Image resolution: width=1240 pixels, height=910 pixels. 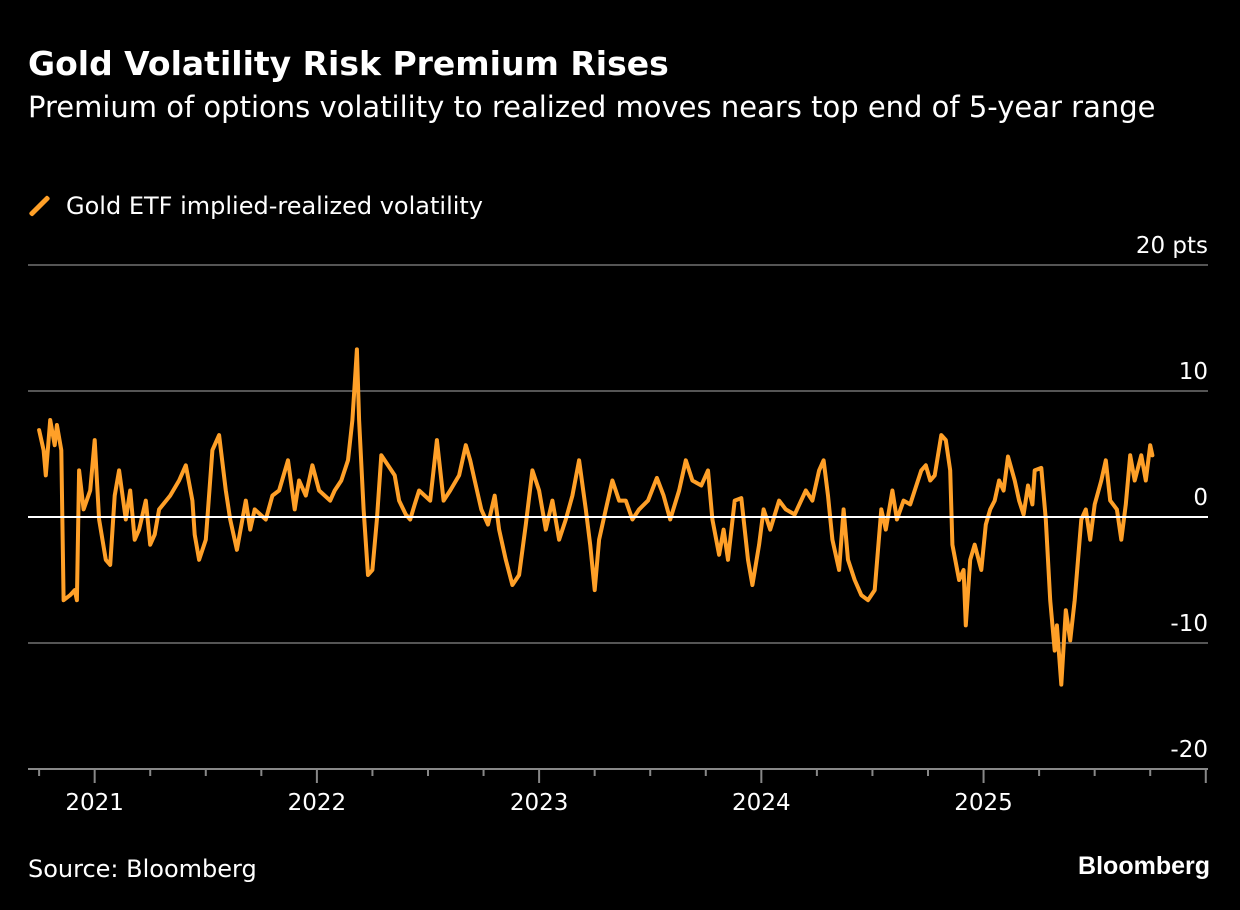 What do you see at coordinates (348, 63) in the screenshot?
I see `chart-title: Gold Volatility Risk Premium Rises` at bounding box center [348, 63].